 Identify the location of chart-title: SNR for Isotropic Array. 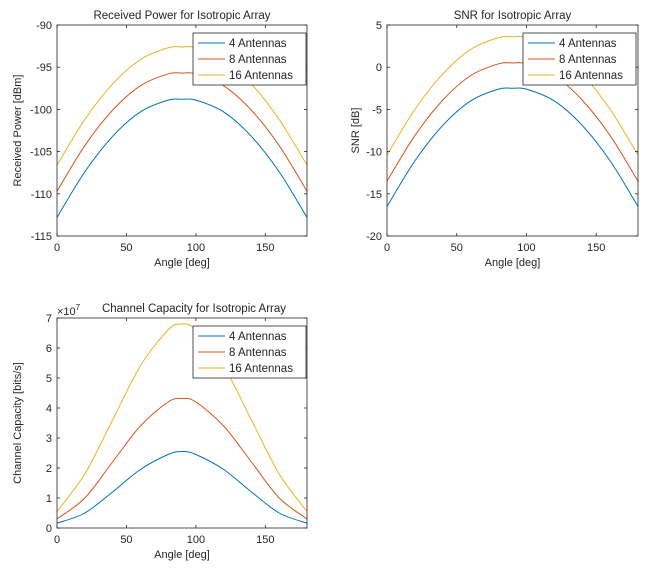
(513, 16).